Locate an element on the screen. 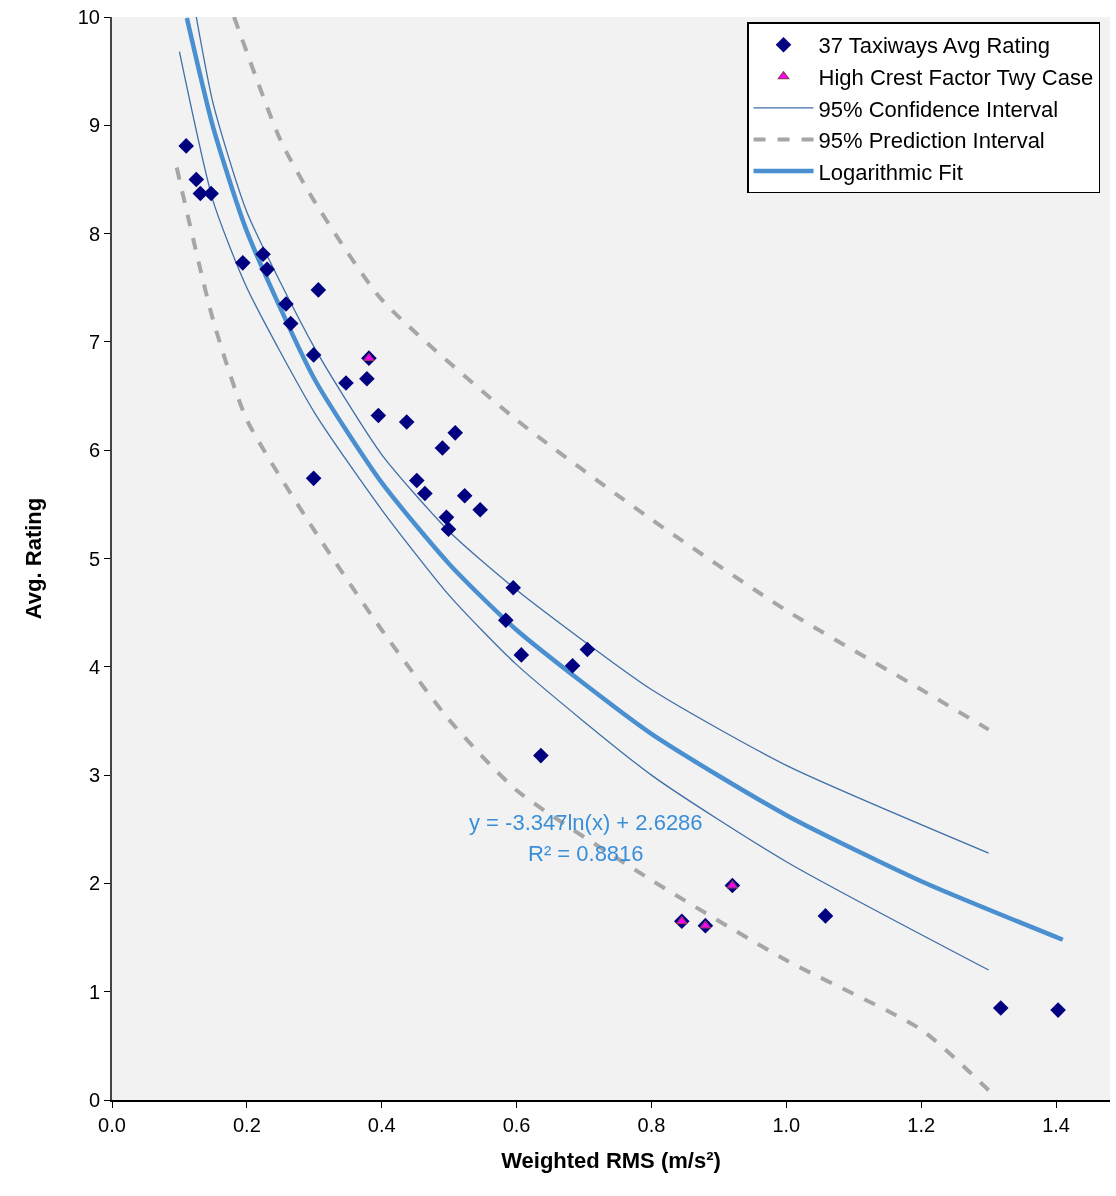 The width and height of the screenshot is (1116, 1196). y-tick-label: 10 is located at coordinates (88, 17).